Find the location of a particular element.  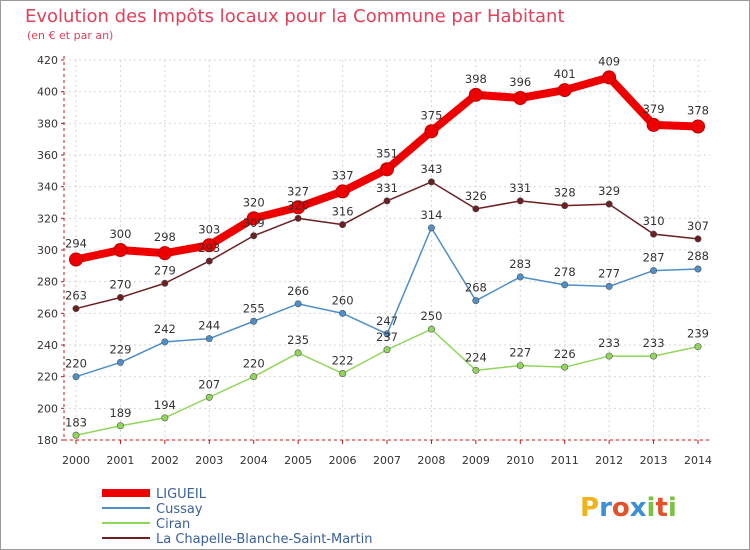

data-label: 300 is located at coordinates (120, 234).